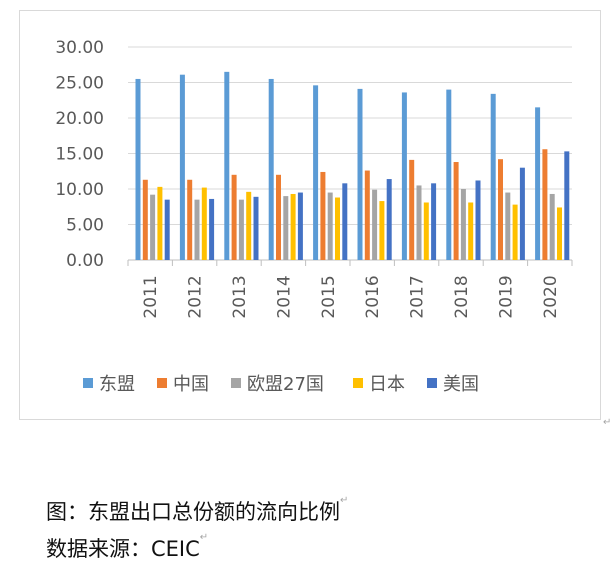 The height and width of the screenshot is (572, 613). Describe the element at coordinates (191, 384) in the screenshot. I see `legend-label: 中国` at that location.